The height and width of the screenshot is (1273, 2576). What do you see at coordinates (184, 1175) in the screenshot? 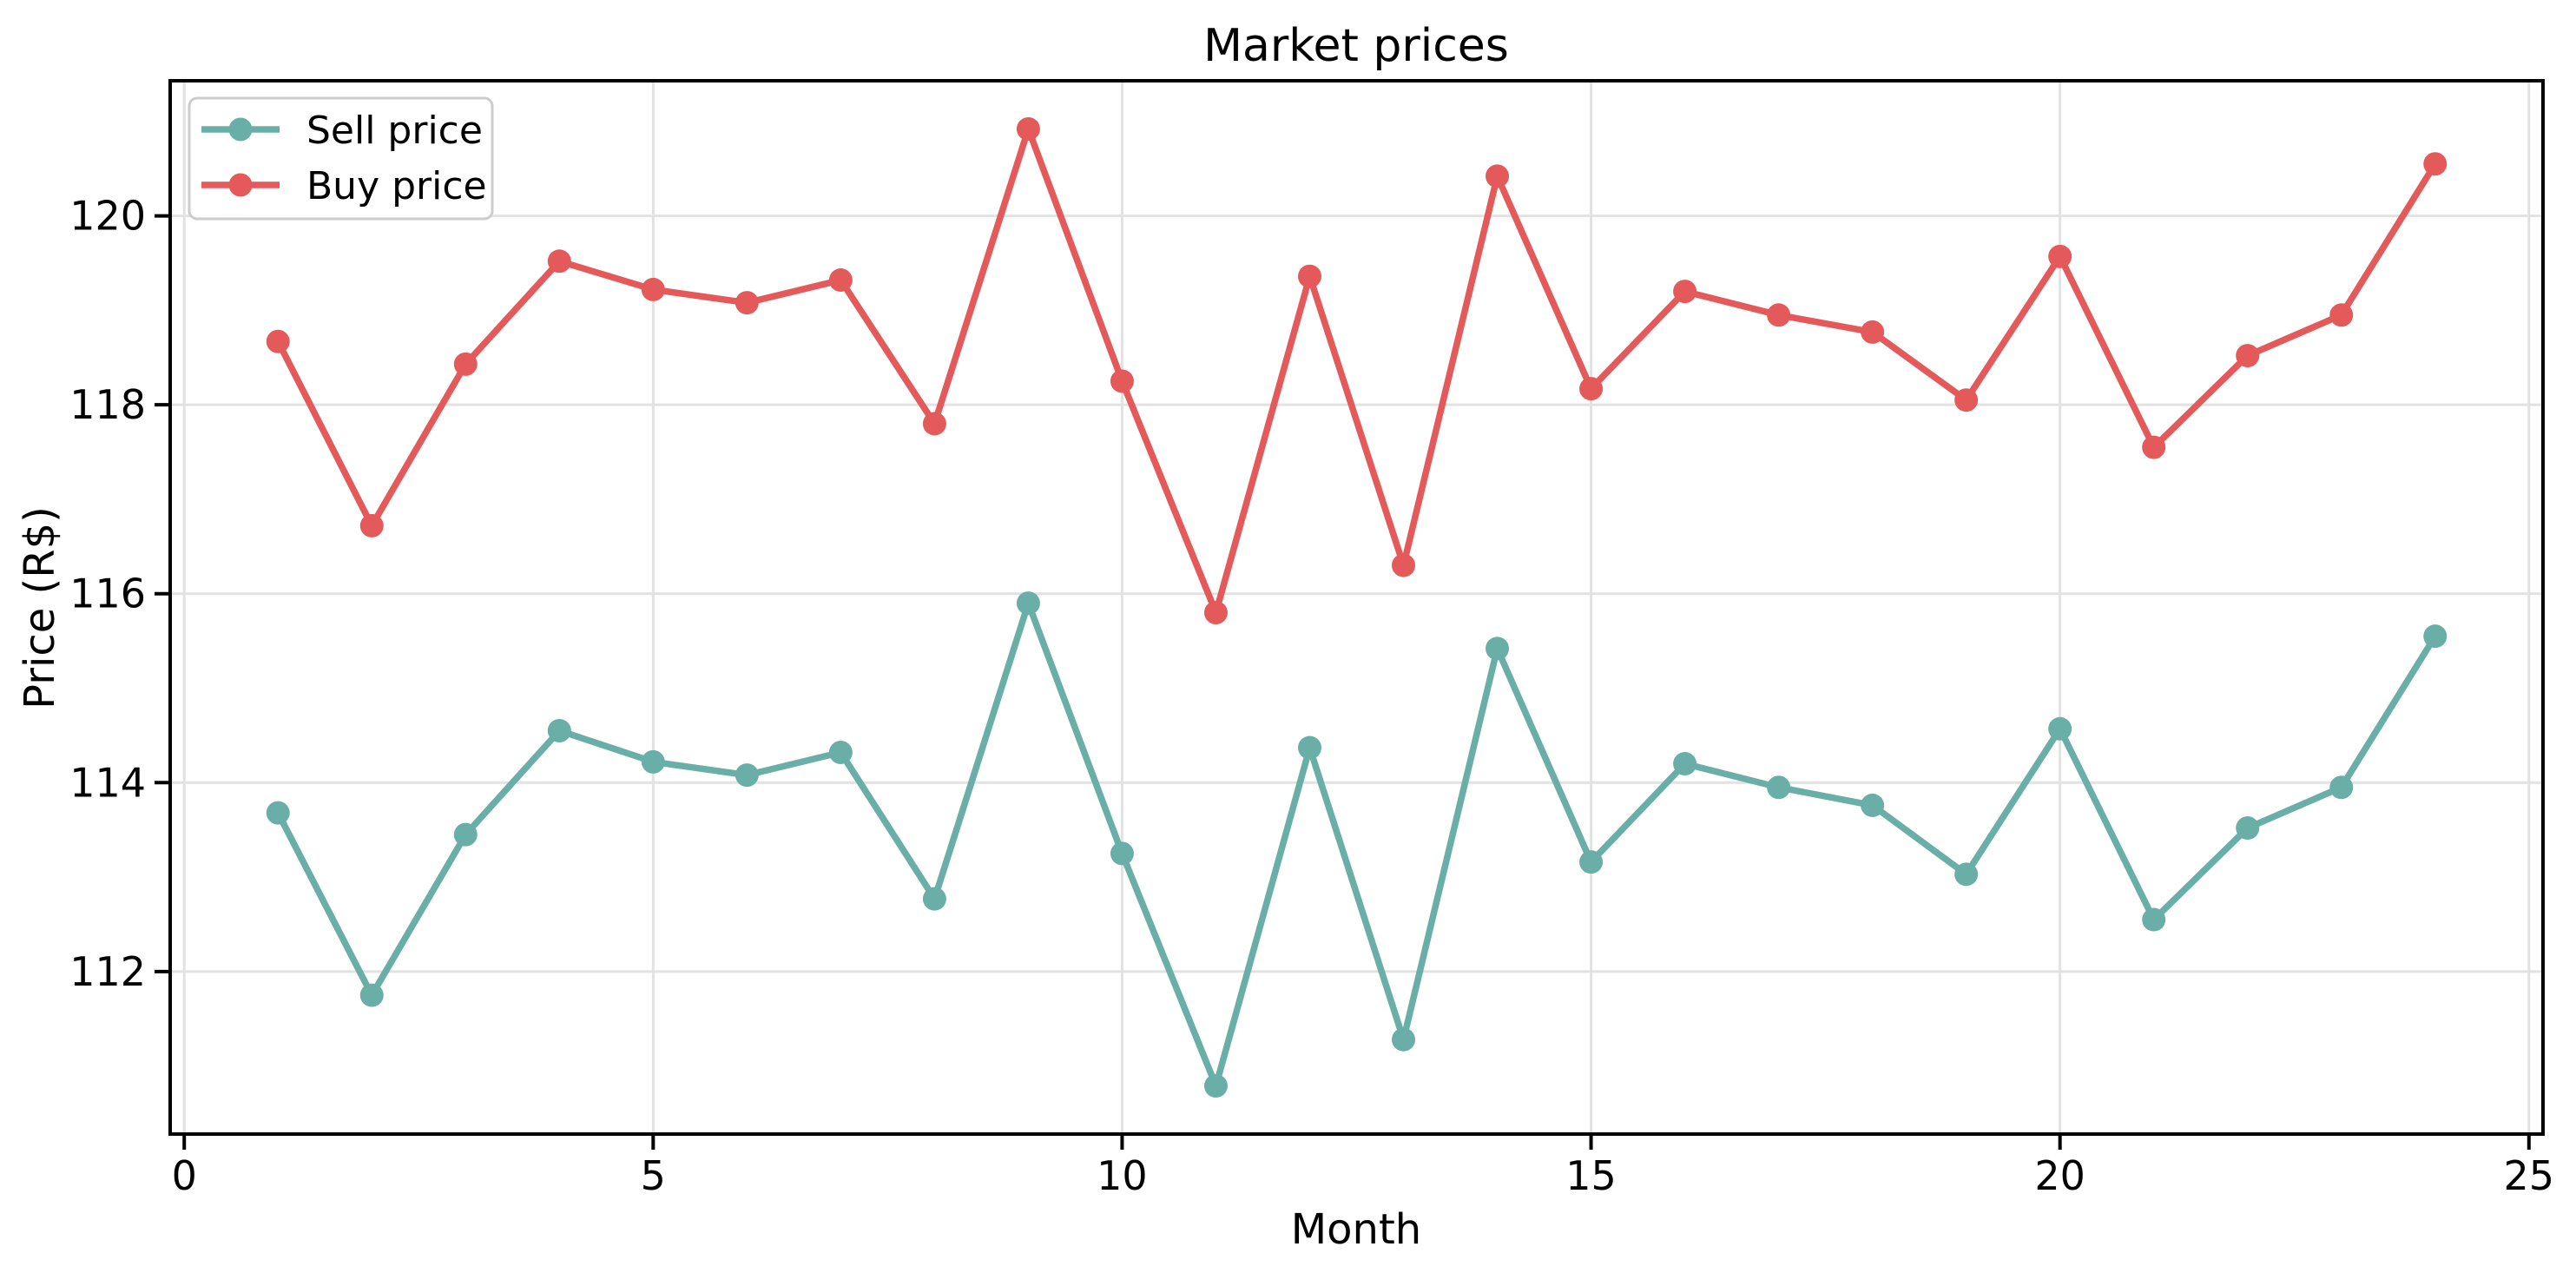
I see `x-tick-label: 0` at bounding box center [184, 1175].